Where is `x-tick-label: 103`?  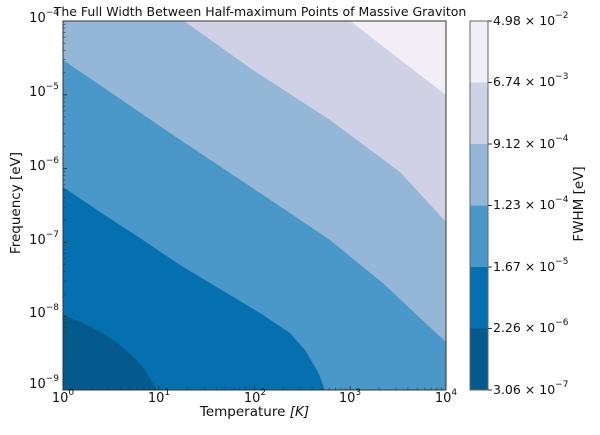
x-tick-label: 103 is located at coordinates (350, 397).